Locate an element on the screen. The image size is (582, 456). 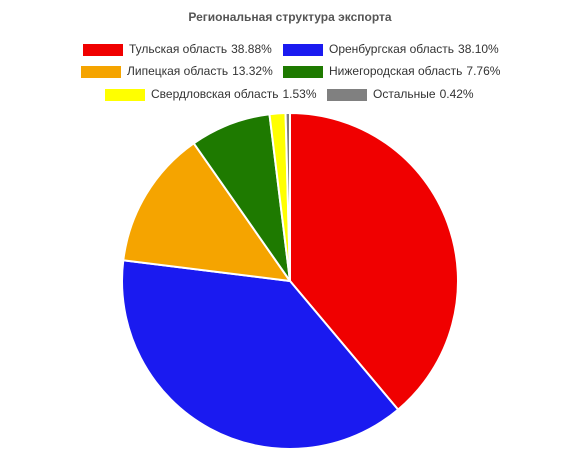
legend-label: Свердловская область 1.53% is located at coordinates (234, 94).